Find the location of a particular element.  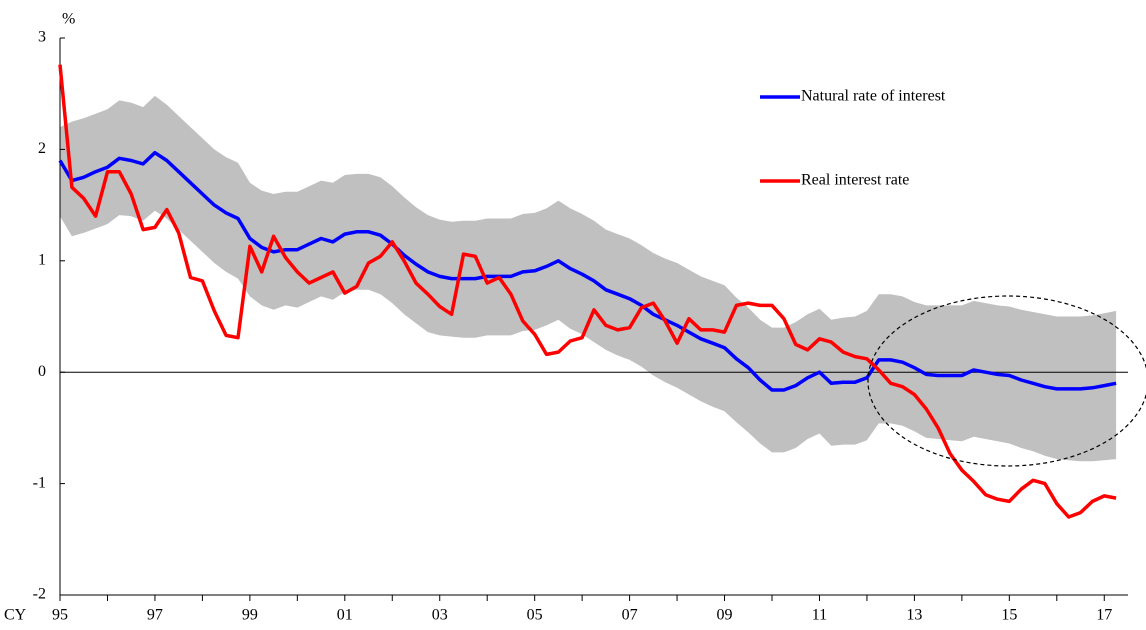

y-tick-label: 0 is located at coordinates (42, 371).